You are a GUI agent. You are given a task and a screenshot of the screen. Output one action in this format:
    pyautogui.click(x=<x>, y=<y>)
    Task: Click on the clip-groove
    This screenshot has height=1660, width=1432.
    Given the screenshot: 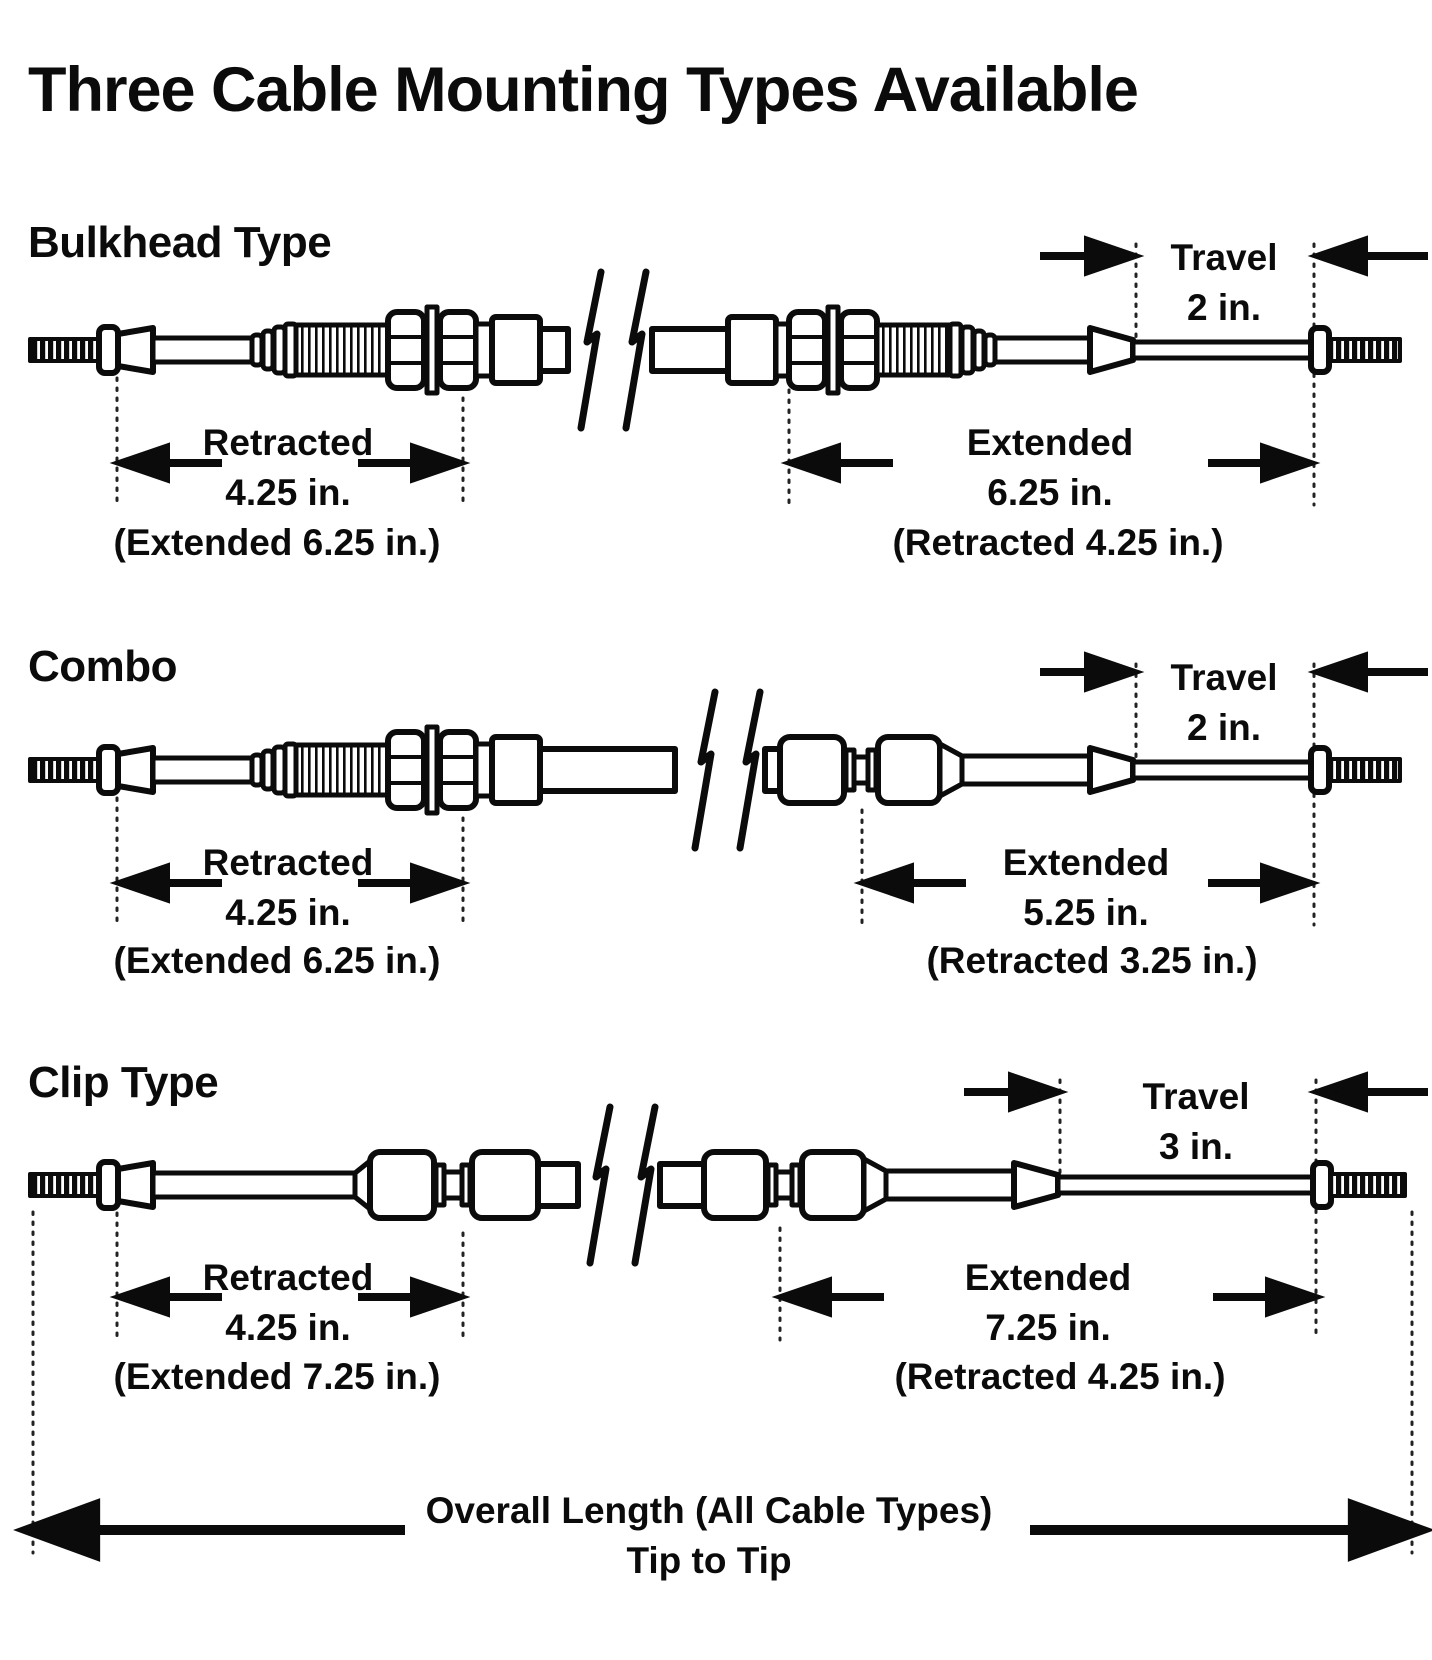 What is the action you would take?
    pyautogui.click(x=453, y=1185)
    